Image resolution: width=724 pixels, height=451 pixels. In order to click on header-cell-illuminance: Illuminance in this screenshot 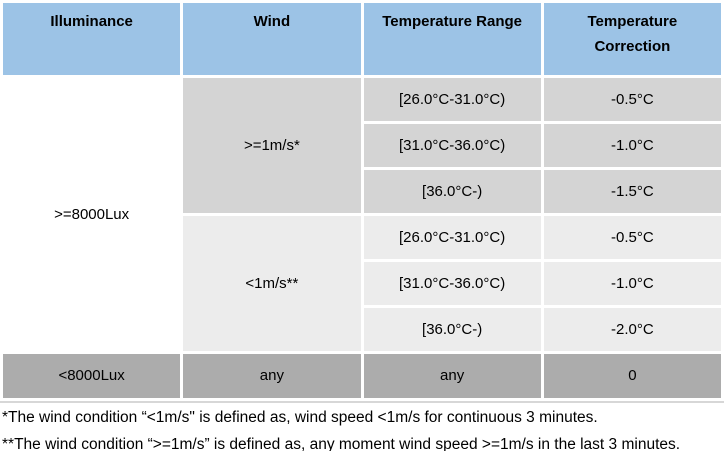, I will do `click(92, 39)`.